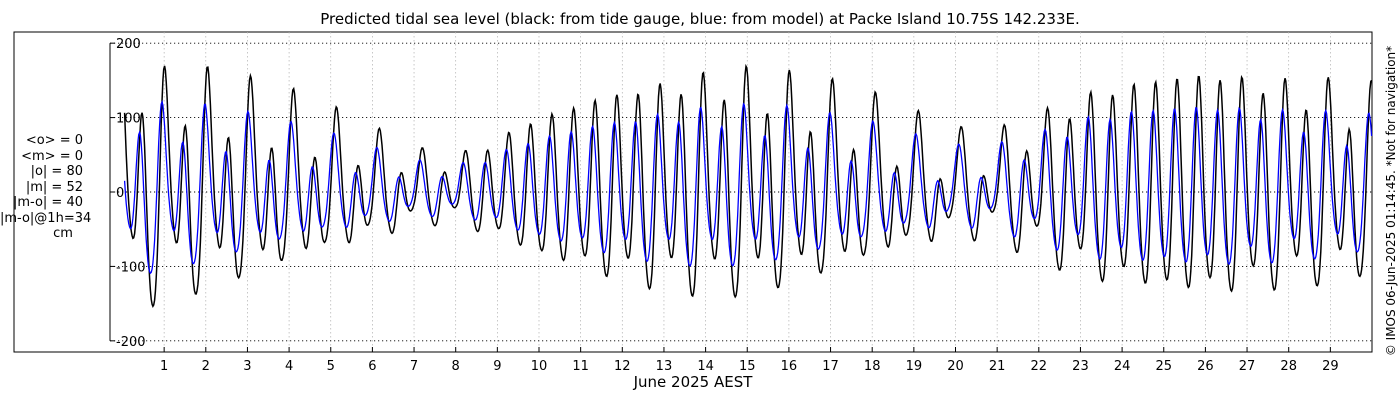 The width and height of the screenshot is (1400, 400). I want to click on stat-abs-model: |m| = 52, so click(54, 187).